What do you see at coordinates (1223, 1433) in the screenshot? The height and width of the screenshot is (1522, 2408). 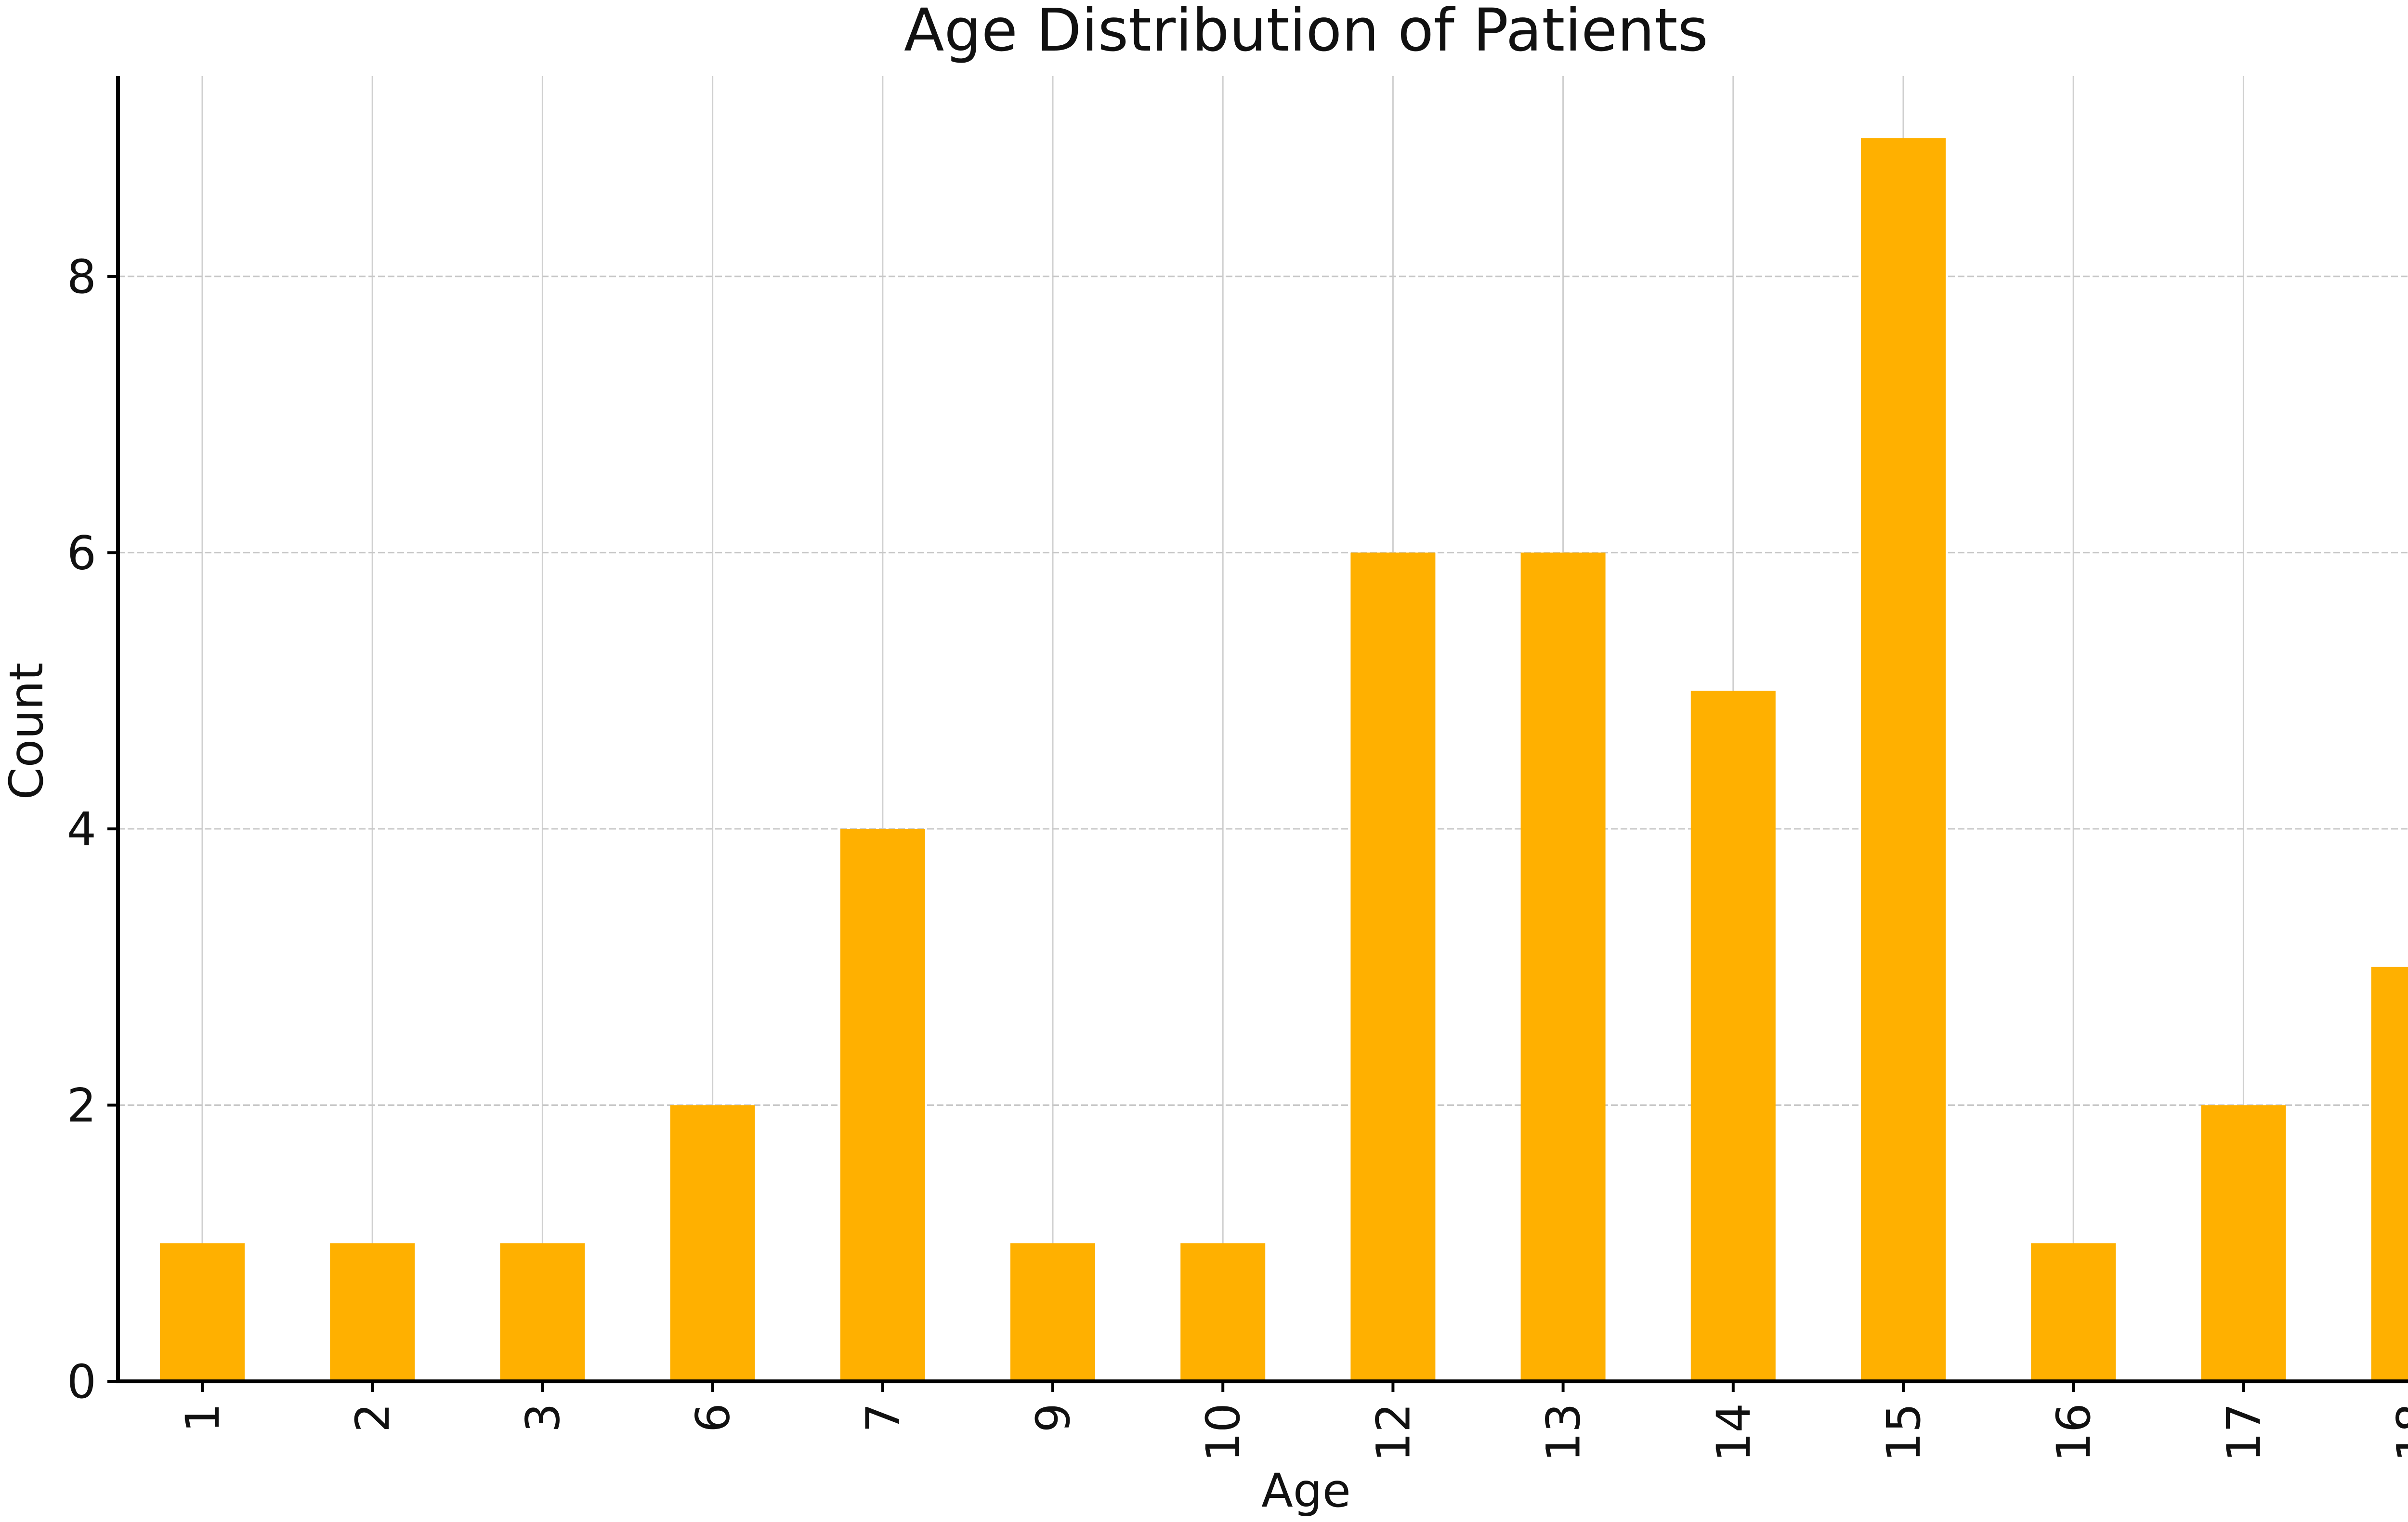 I see `x-tick-label: 10` at bounding box center [1223, 1433].